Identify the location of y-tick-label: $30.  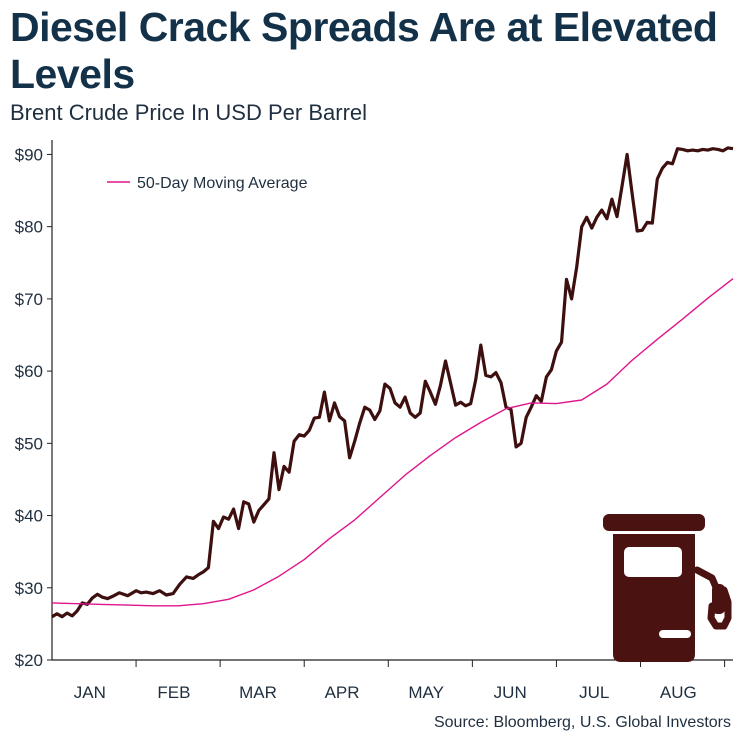
(29, 588).